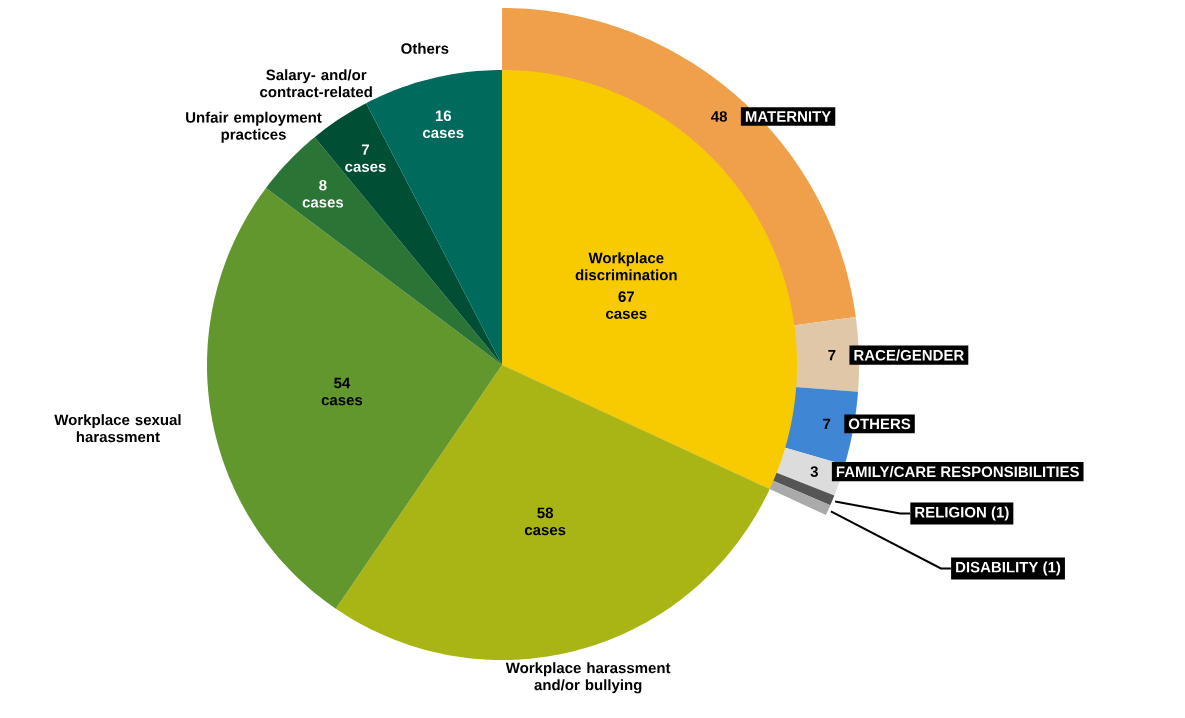  I want to click on slice-label: Workplace sexual harassment, so click(117, 428).